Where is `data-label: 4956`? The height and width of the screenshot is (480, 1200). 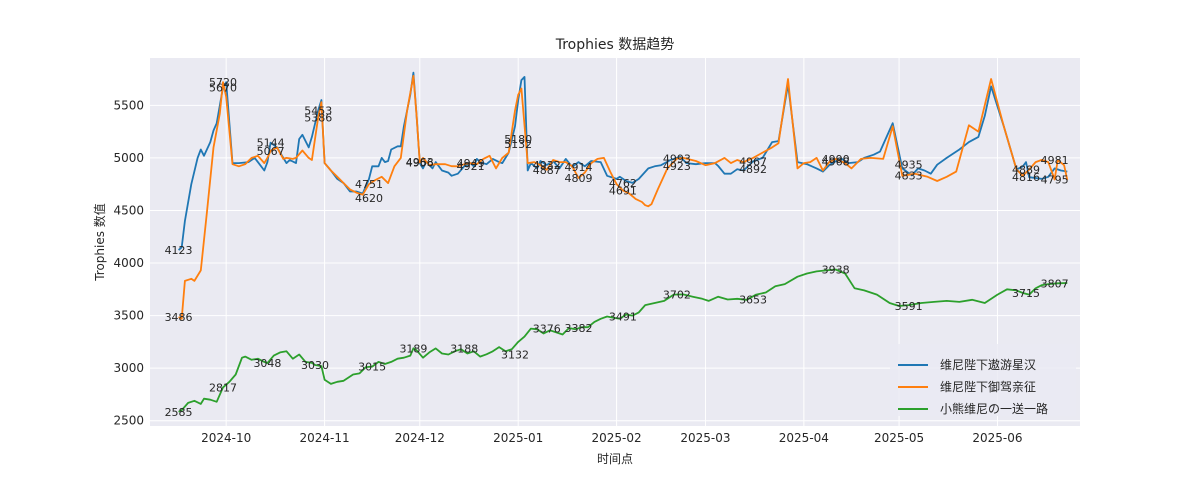
data-label: 4956 is located at coordinates (420, 163).